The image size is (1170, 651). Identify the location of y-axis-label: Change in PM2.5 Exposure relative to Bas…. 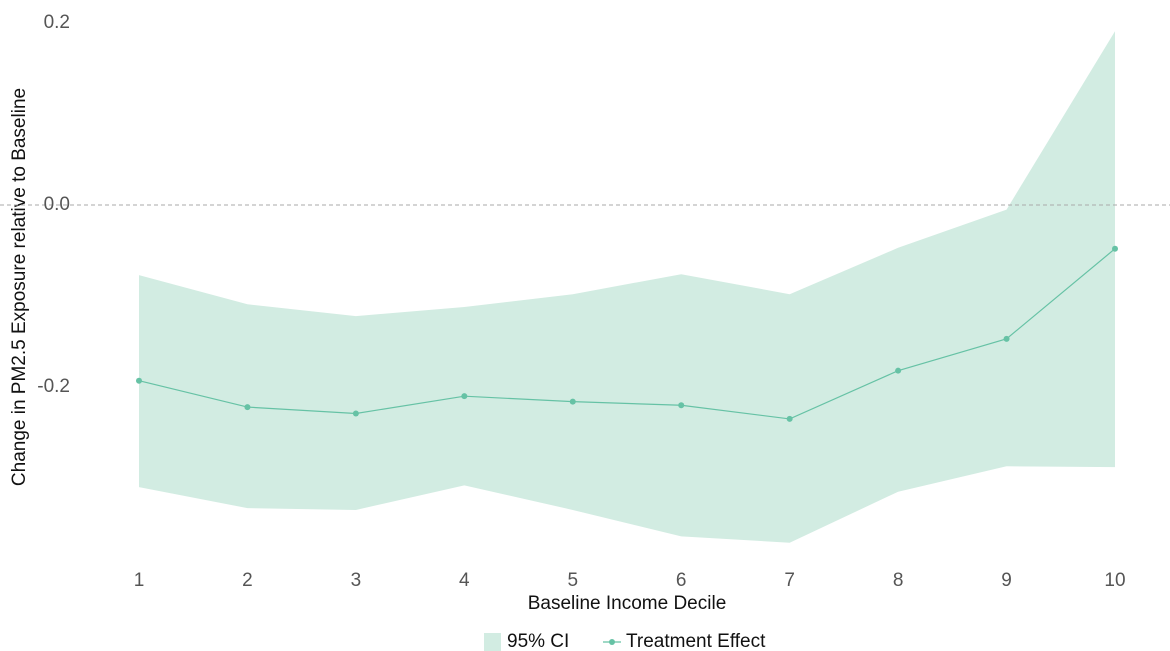
(19, 287).